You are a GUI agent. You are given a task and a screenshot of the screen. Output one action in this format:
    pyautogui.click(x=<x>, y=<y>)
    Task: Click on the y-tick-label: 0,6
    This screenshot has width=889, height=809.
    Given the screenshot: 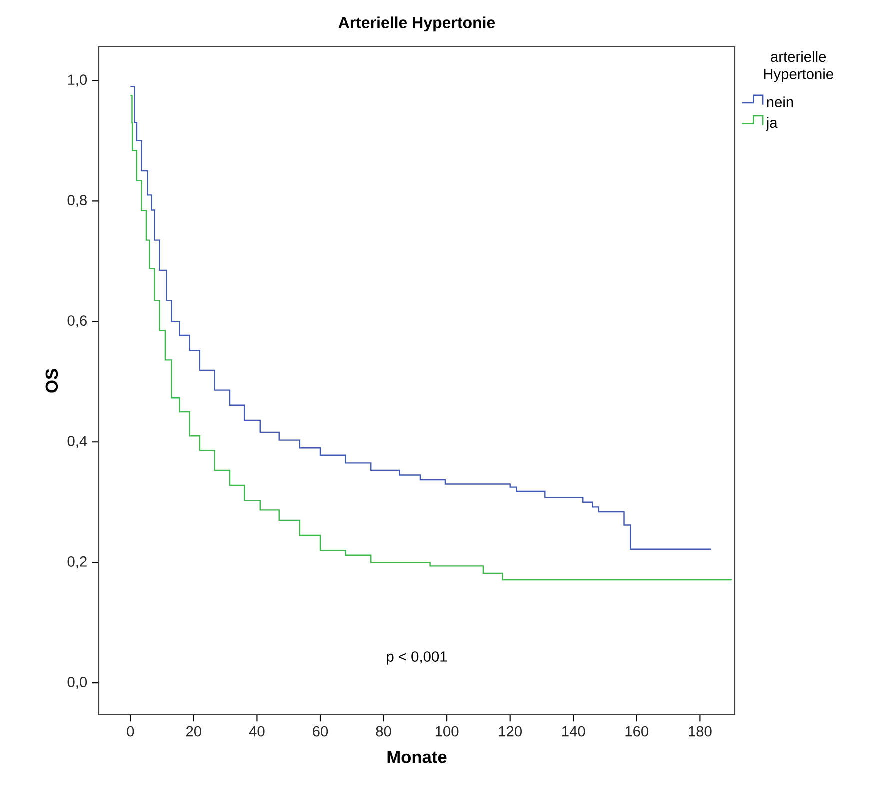 What is the action you would take?
    pyautogui.click(x=77, y=322)
    